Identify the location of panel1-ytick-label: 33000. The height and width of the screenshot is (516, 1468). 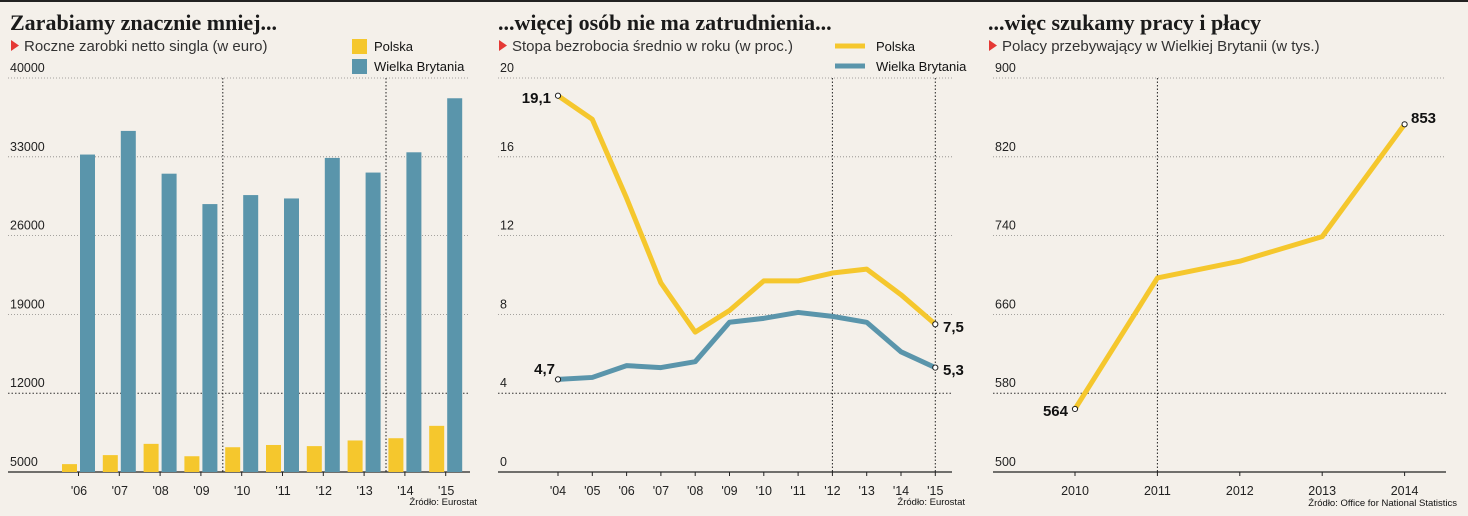
(27, 147).